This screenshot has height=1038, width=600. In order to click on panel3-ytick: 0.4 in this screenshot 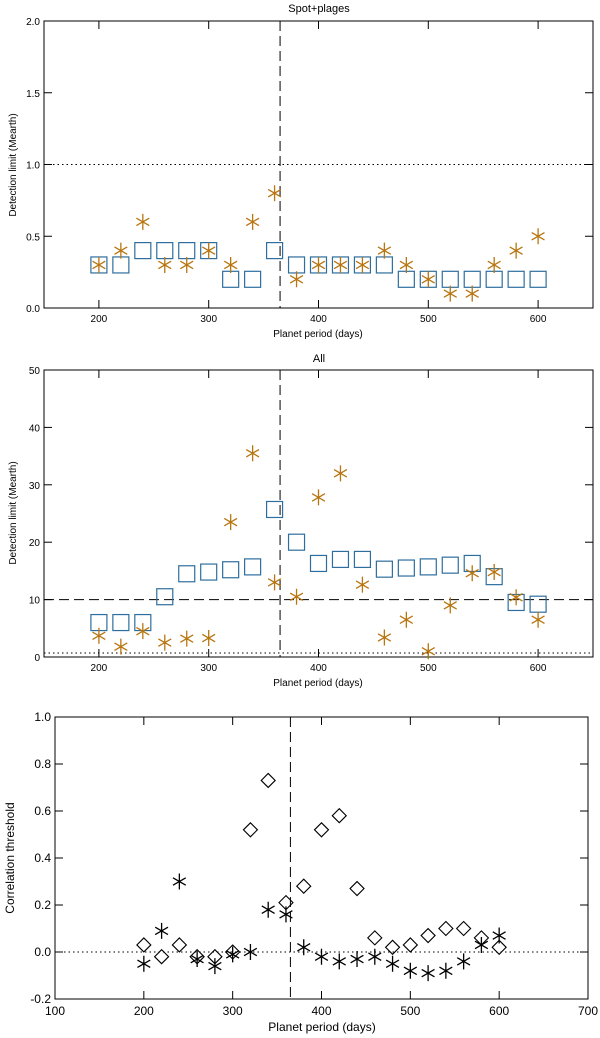, I will do `click(42, 858)`.